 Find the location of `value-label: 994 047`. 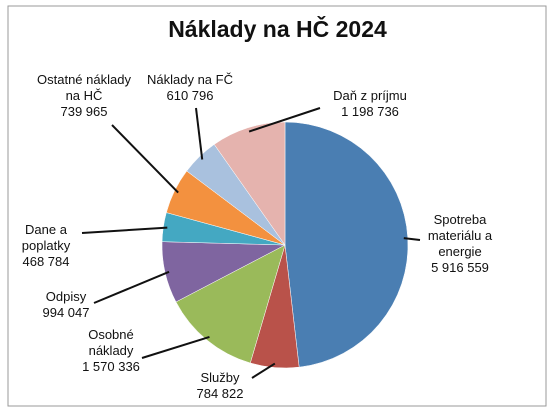

value-label: 994 047 is located at coordinates (66, 312).